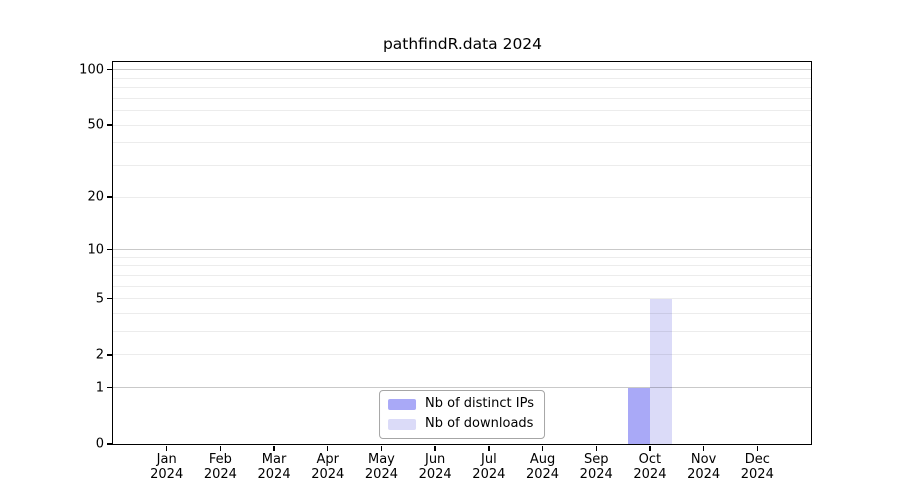 This screenshot has width=900, height=500. Describe the element at coordinates (462, 44) in the screenshot. I see `chart-title: pathfindR.data 2024` at that location.